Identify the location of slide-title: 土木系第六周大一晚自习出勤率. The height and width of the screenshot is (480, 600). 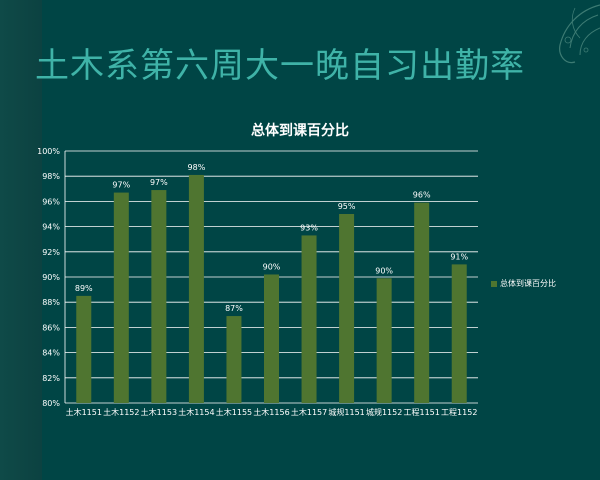
(280, 66).